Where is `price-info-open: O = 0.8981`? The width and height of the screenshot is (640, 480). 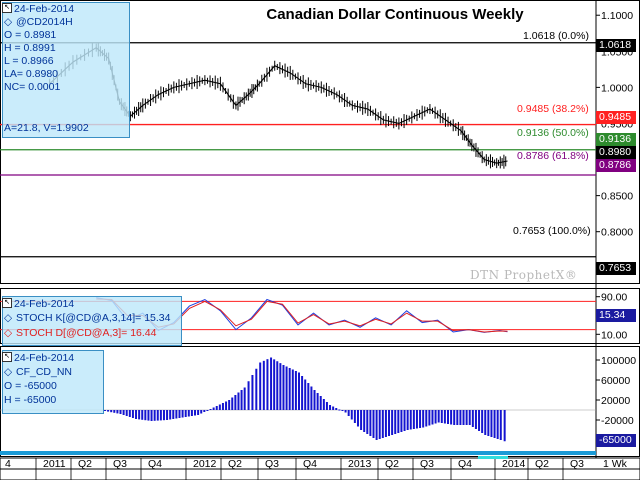 price-info-open: O = 0.8981 is located at coordinates (30, 35).